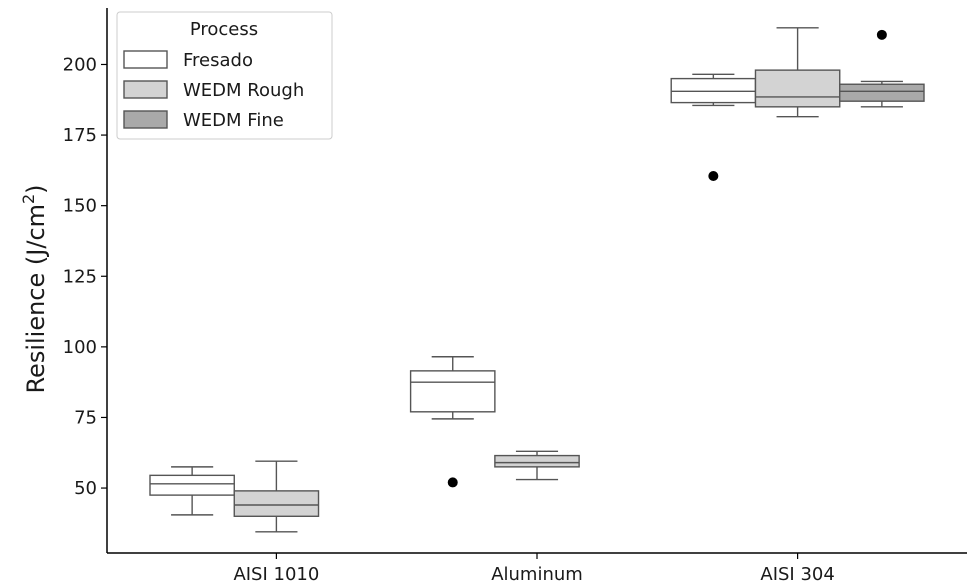 This screenshot has width=975, height=585. What do you see at coordinates (80, 135) in the screenshot?
I see `y-tick-label: 175` at bounding box center [80, 135].